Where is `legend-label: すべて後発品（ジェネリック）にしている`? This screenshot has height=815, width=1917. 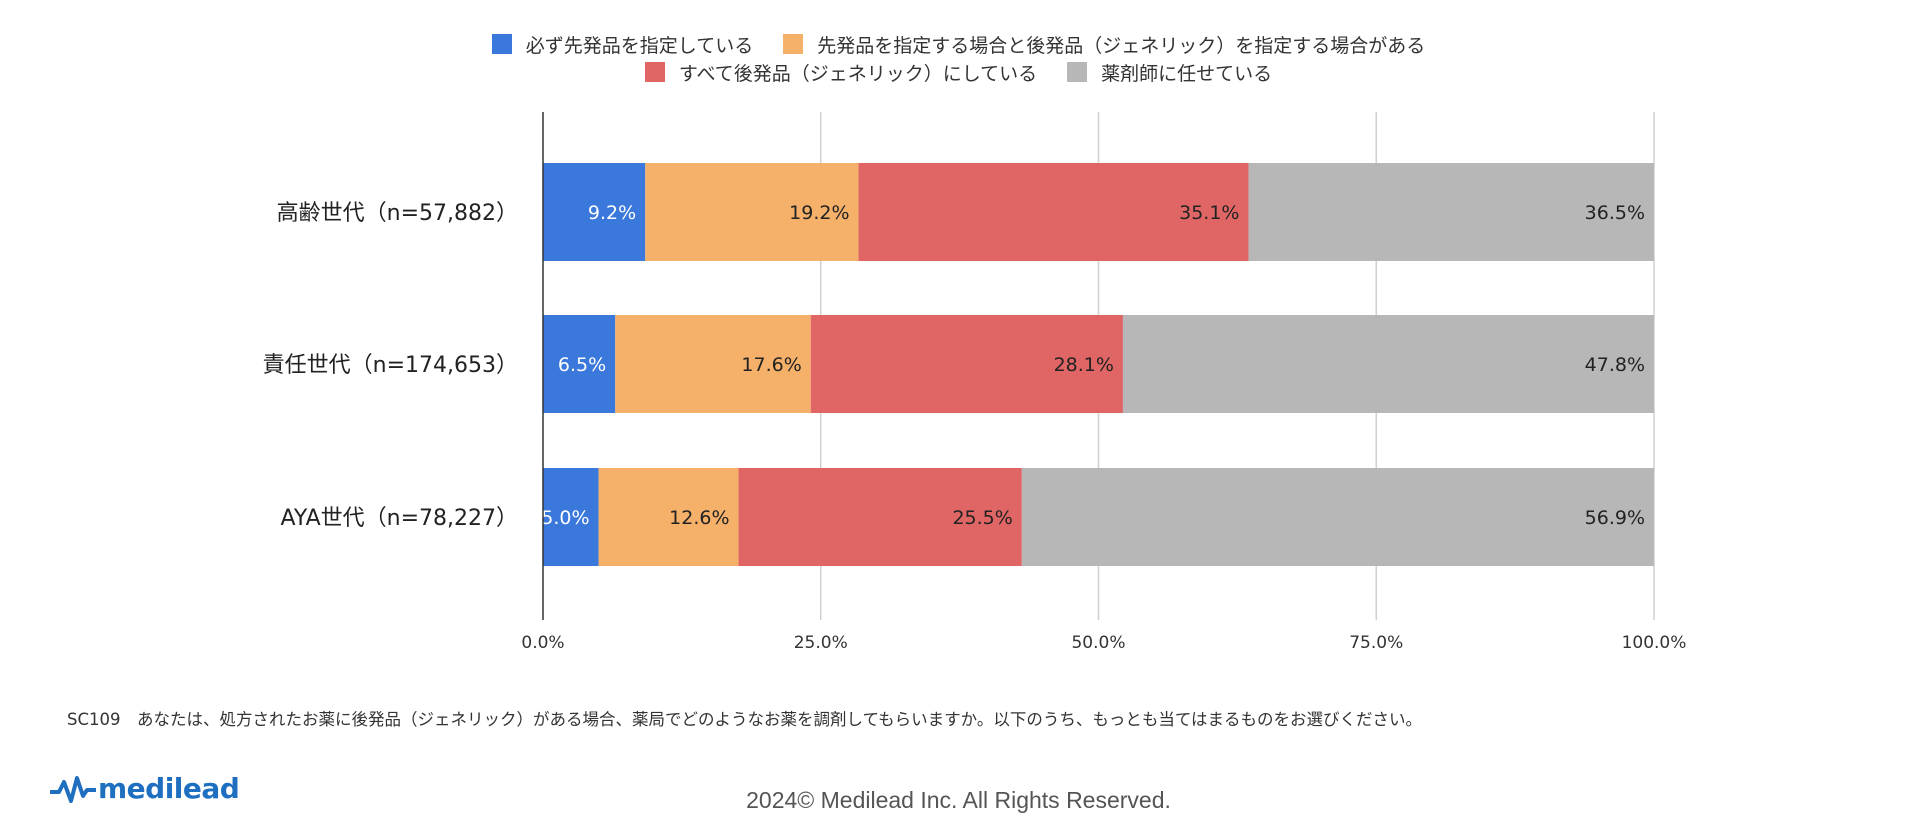 legend-label: すべて後発品（ジェネリック）にしている is located at coordinates (858, 73).